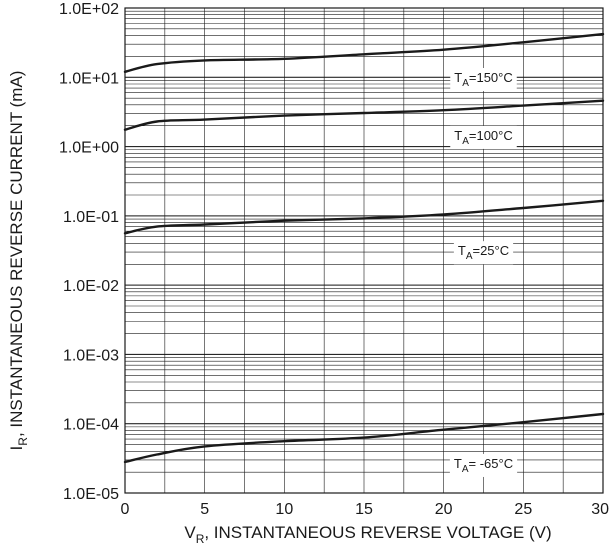 This screenshot has width=610, height=547. I want to click on y-tick-label: 1.0E+01, so click(89, 78).